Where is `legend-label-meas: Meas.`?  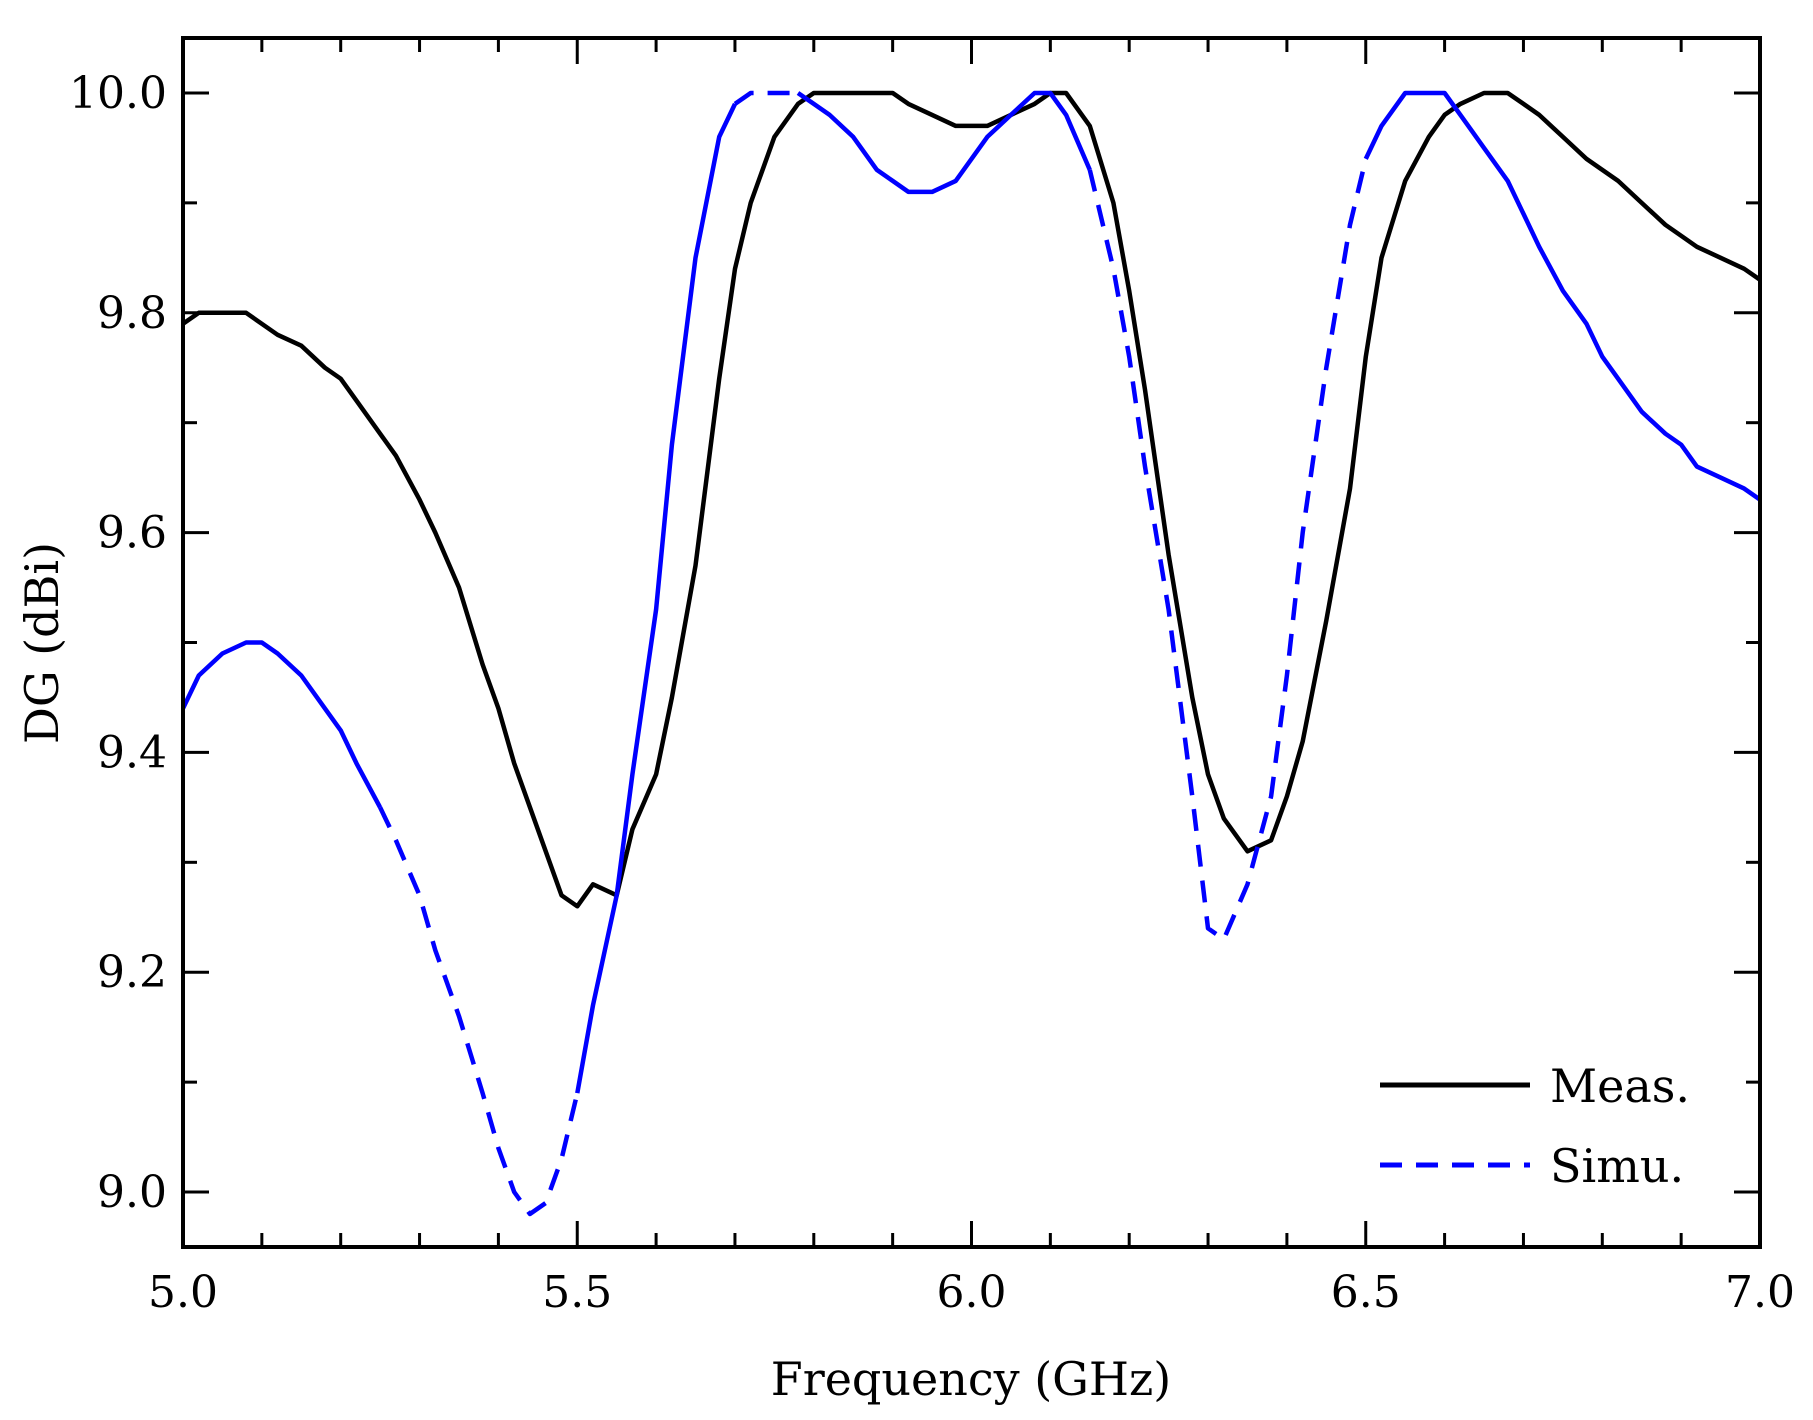
legend-label-meas: Meas. is located at coordinates (1620, 1086).